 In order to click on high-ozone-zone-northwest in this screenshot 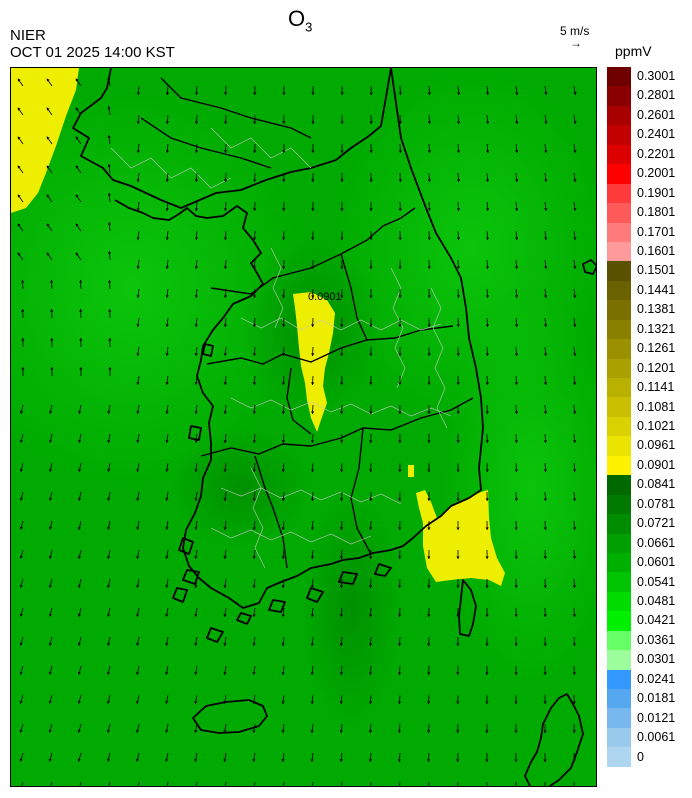, I will do `click(45, 140)`.